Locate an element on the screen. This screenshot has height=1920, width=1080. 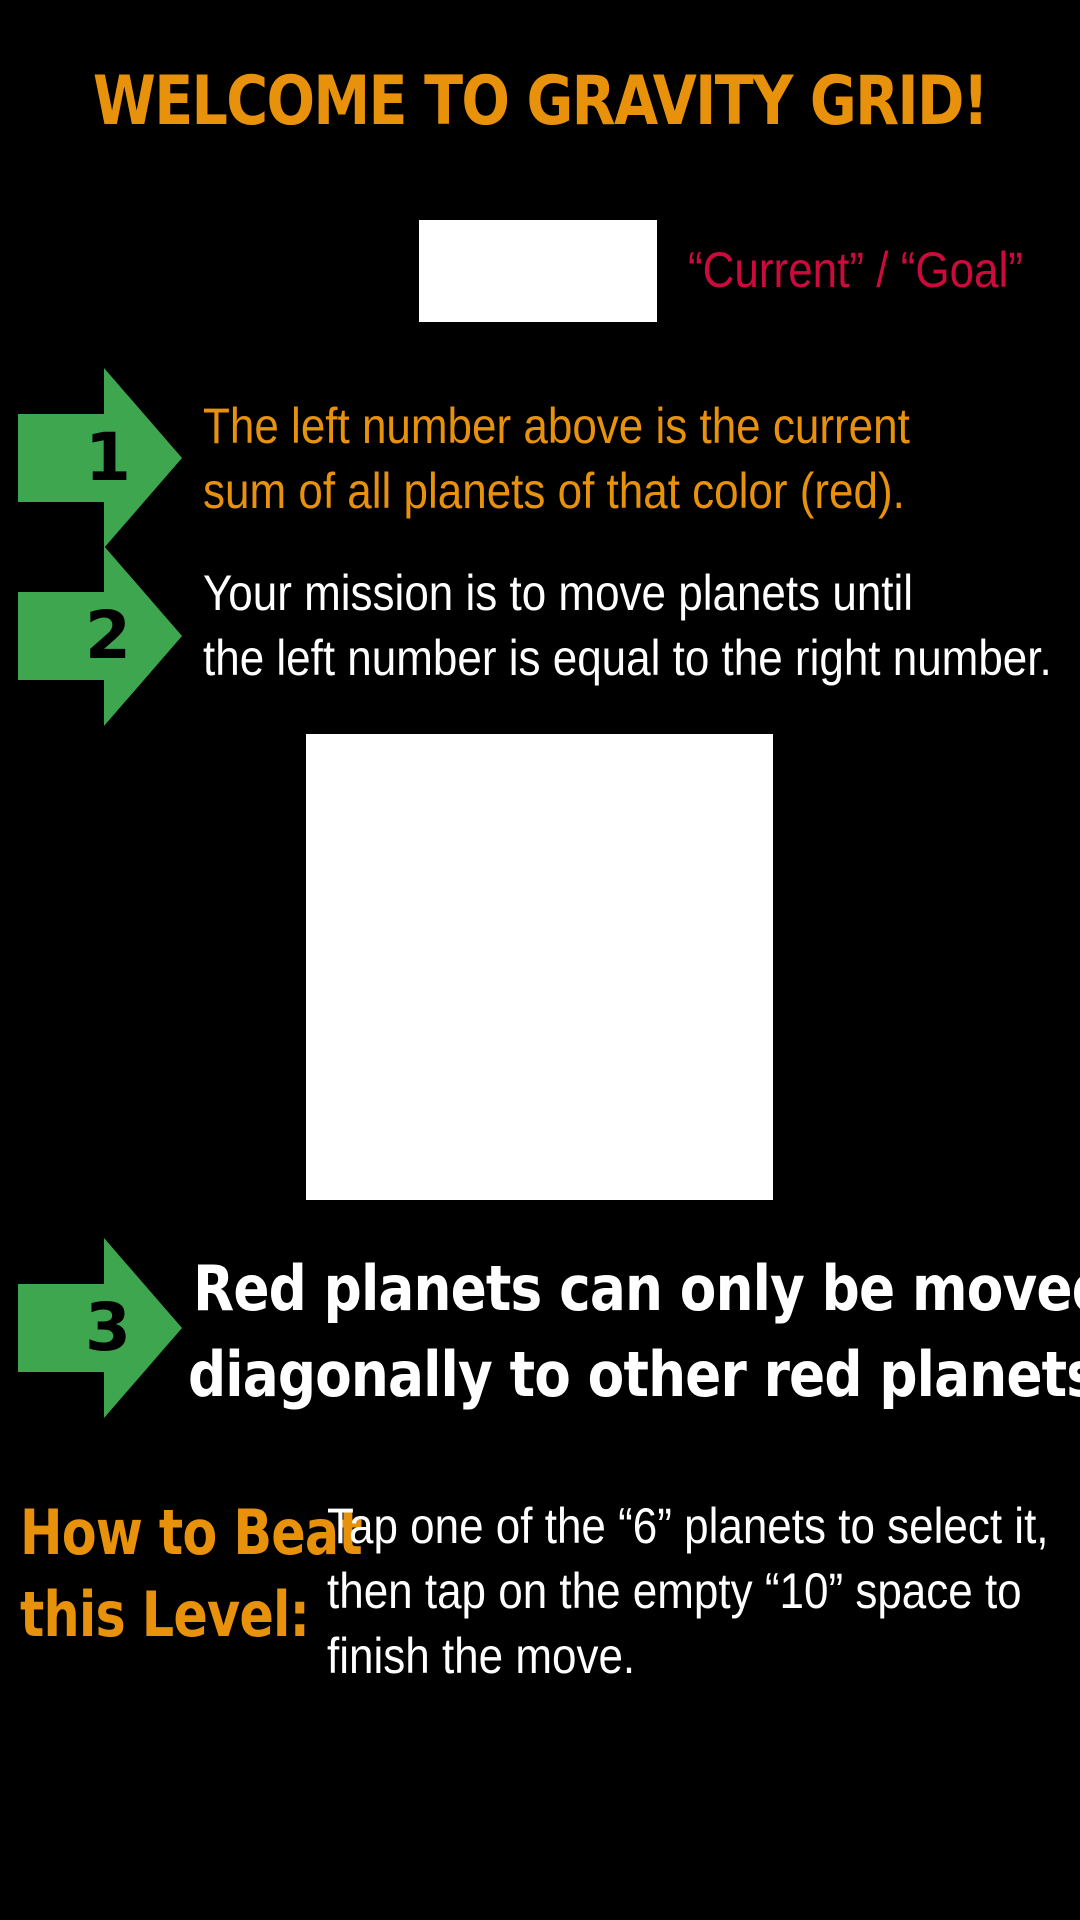
step-3-line-2: diagonally to other red planets. is located at coordinates (634, 1374).